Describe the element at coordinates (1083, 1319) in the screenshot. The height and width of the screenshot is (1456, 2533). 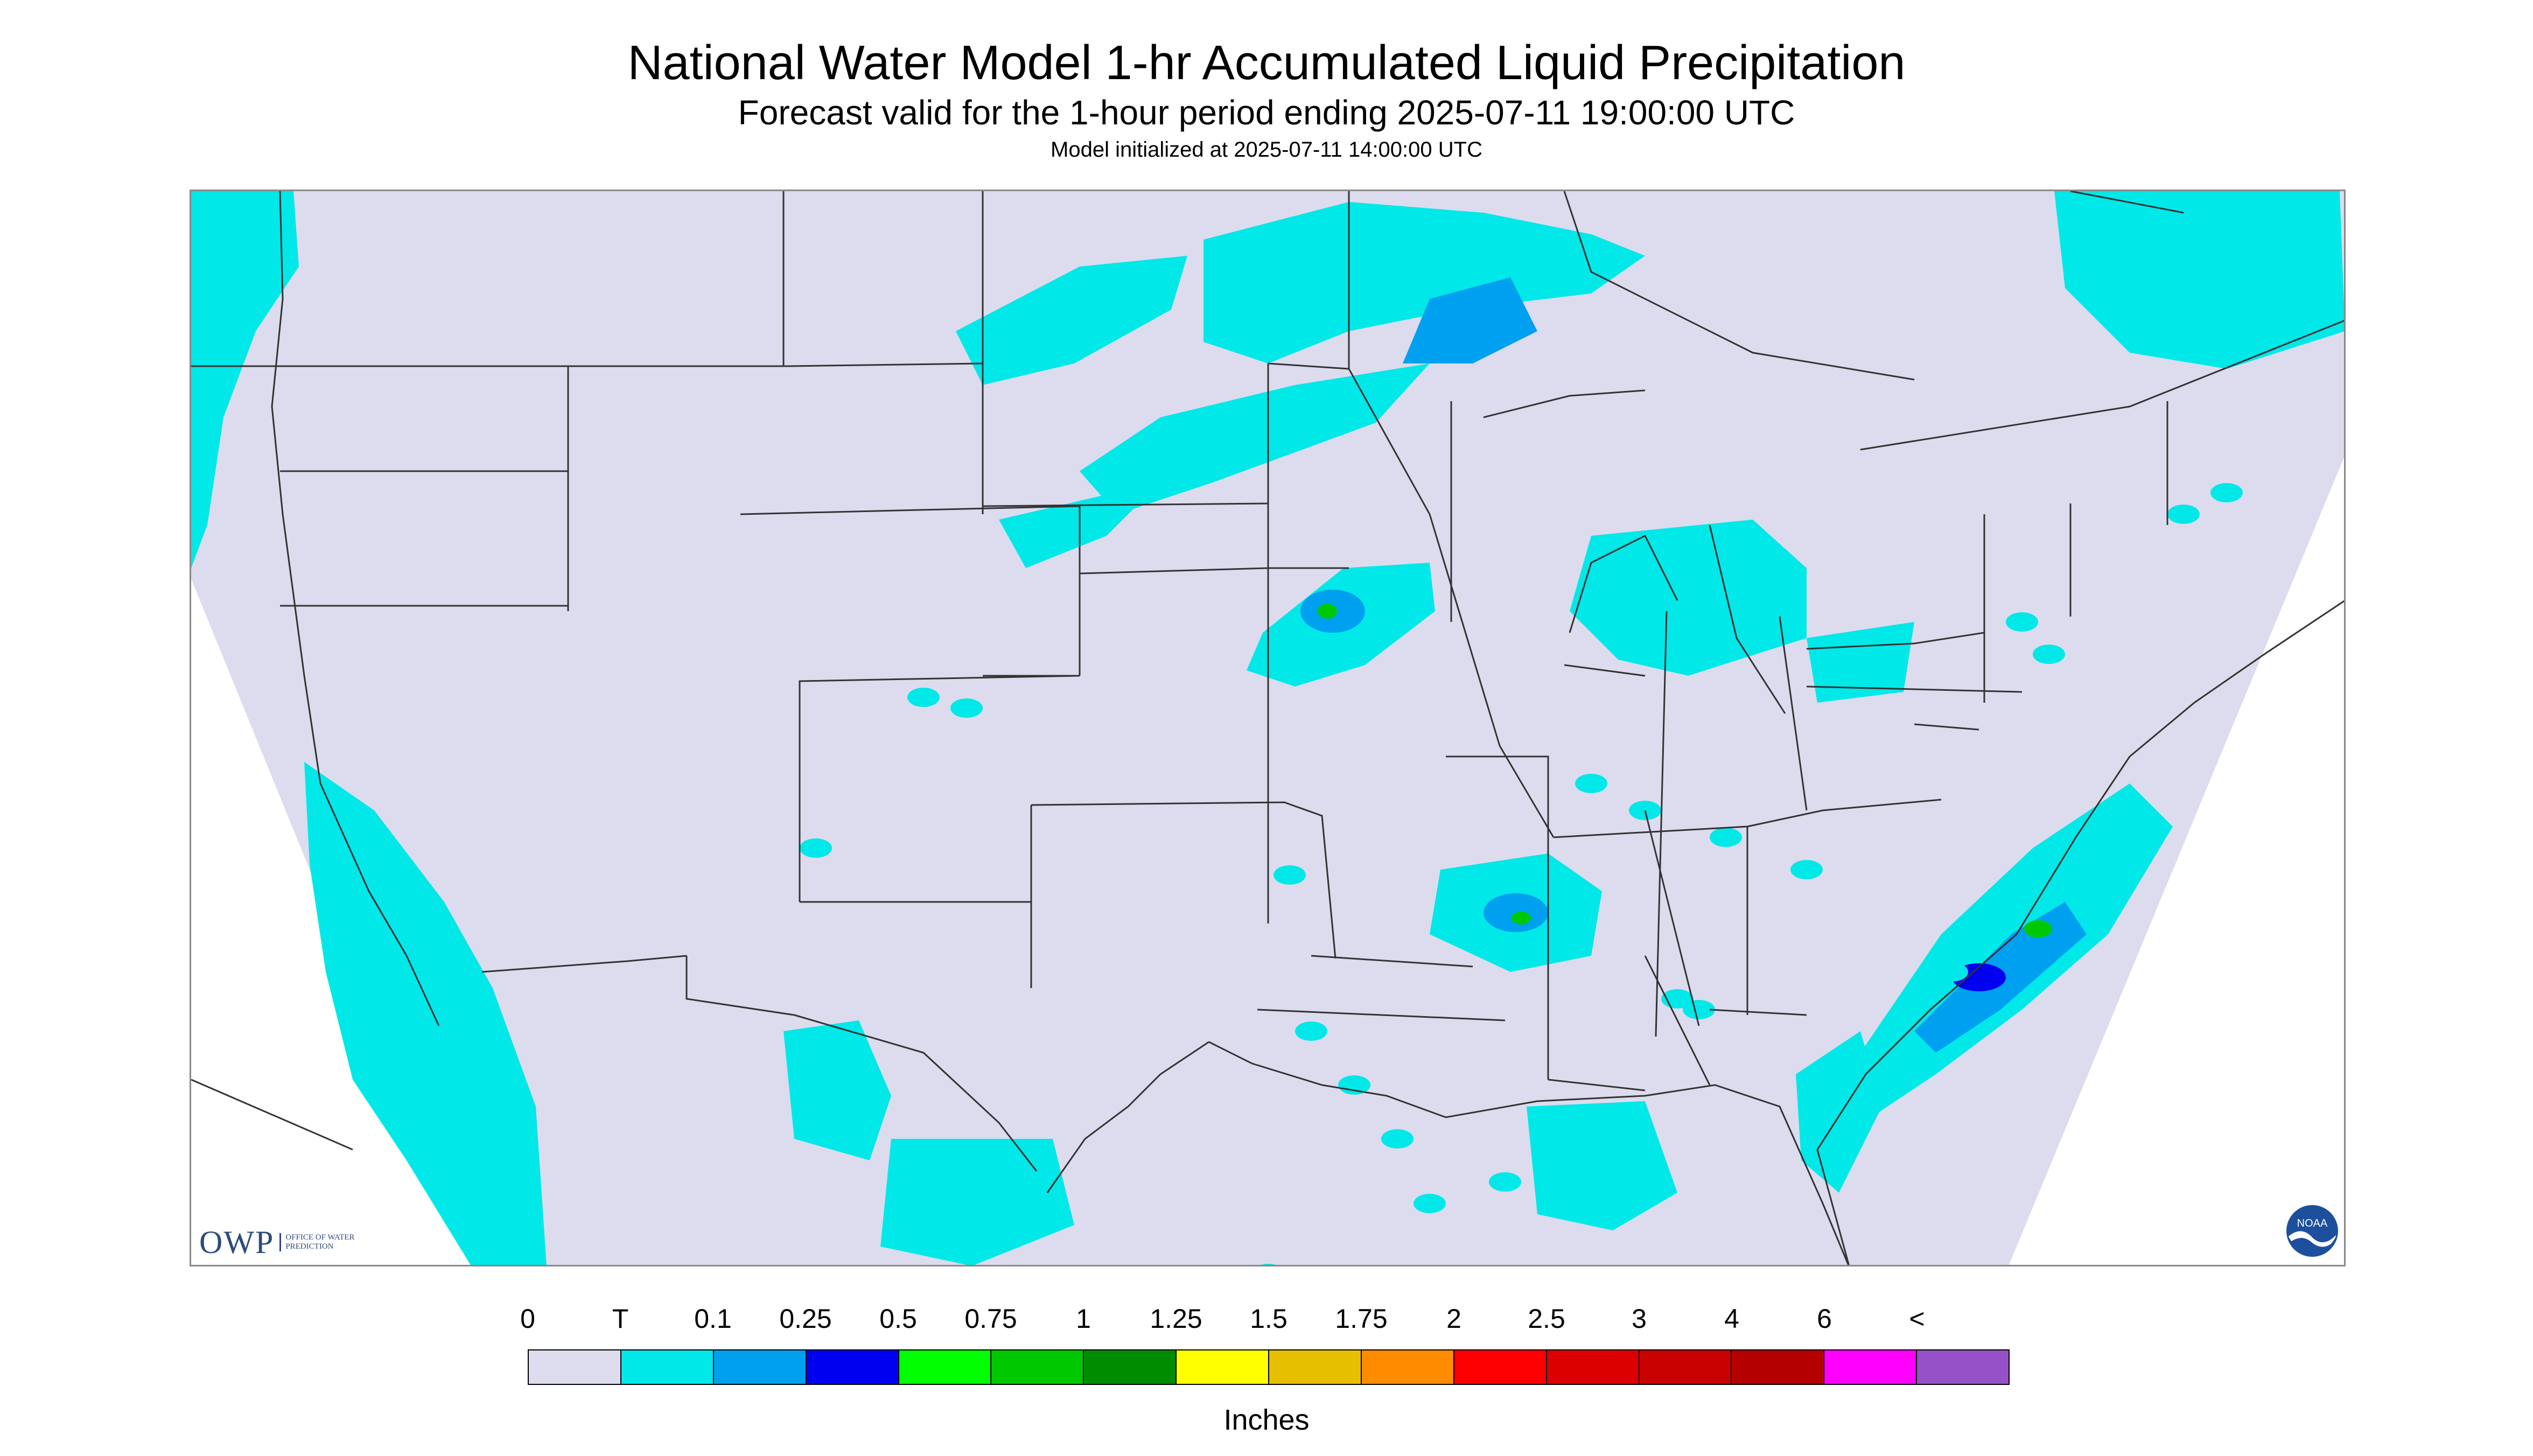
I see `legend-label: 1` at that location.